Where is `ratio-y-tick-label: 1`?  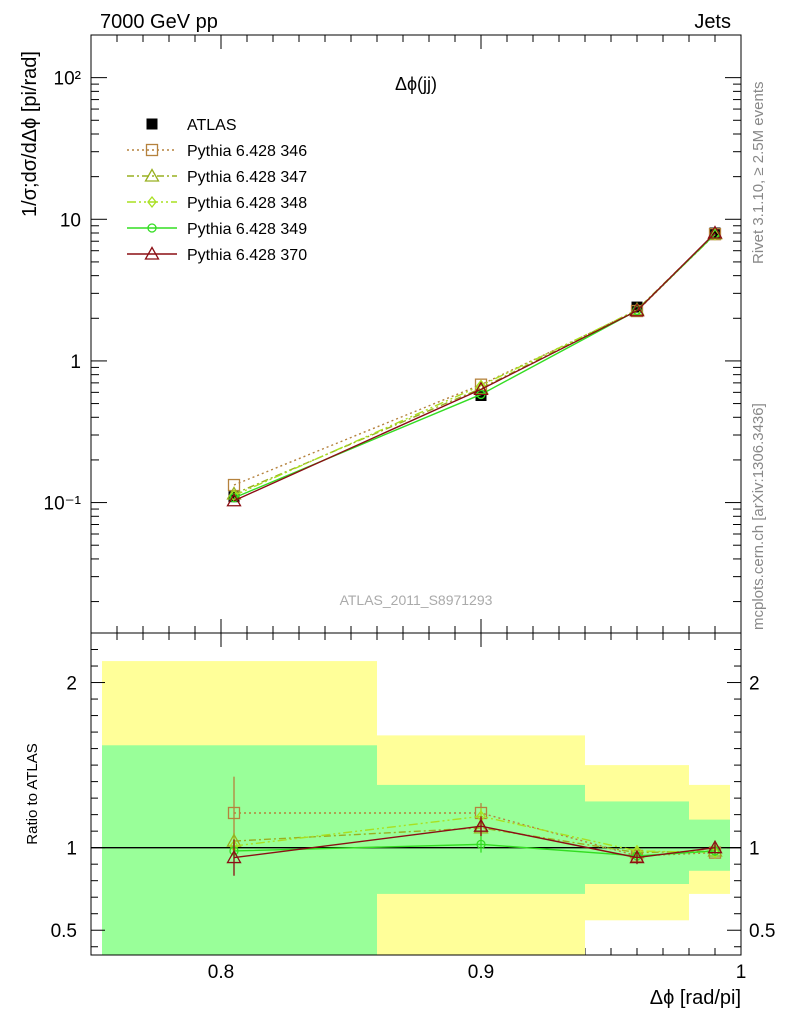 ratio-y-tick-label: 1 is located at coordinates (71, 849).